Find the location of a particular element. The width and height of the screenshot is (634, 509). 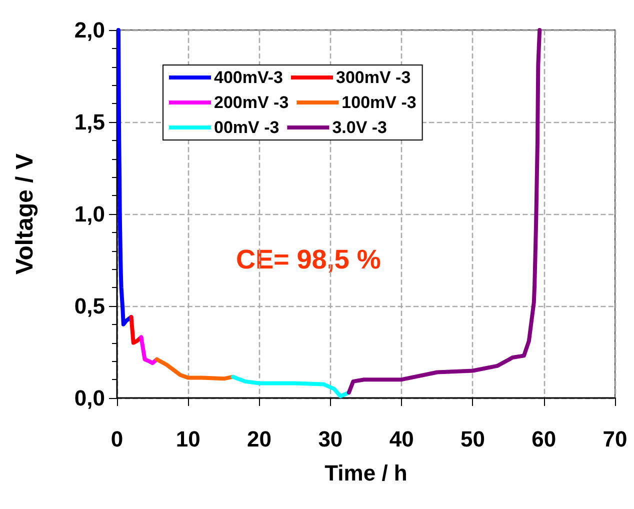

y-tick-label: 1,5 is located at coordinates (89, 122).